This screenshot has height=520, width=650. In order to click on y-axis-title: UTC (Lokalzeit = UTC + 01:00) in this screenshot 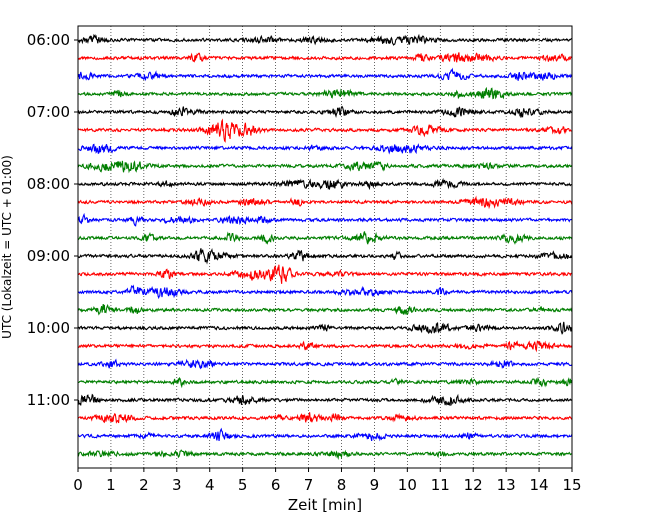, I will do `click(7, 247)`.